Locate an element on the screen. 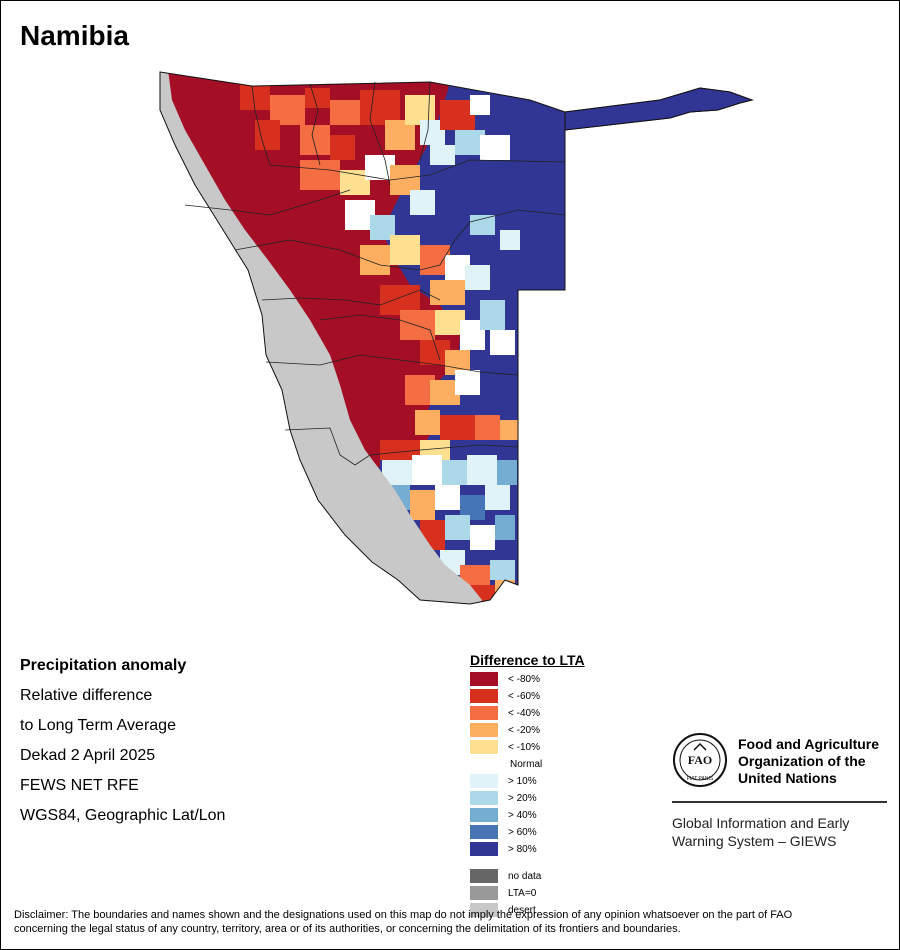 The width and height of the screenshot is (900, 950). fao-divider is located at coordinates (779, 802).